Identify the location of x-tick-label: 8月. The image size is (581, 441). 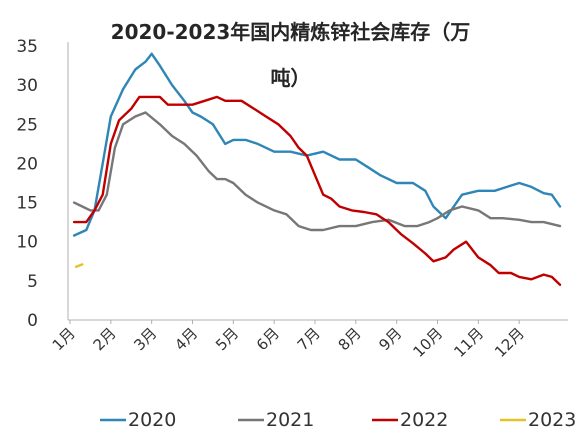
(350, 339).